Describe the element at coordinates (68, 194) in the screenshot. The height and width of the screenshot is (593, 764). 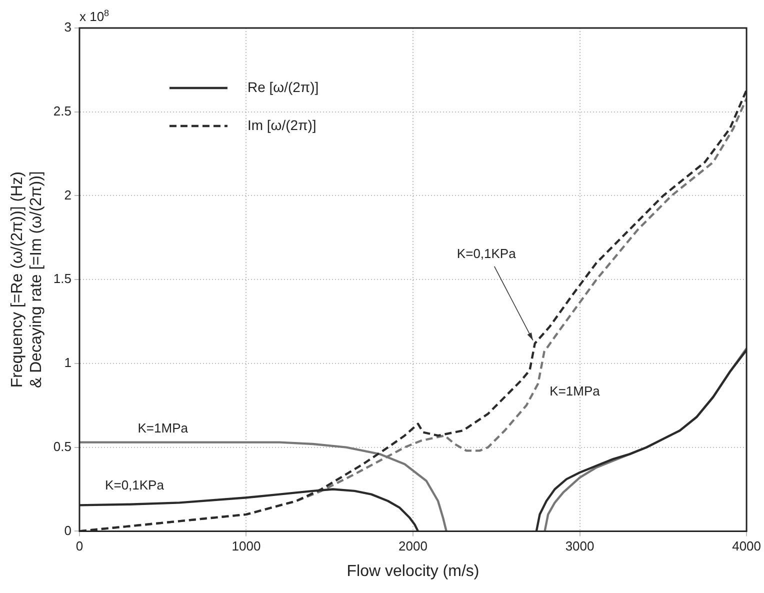
I see `y-tick-label: 2` at that location.